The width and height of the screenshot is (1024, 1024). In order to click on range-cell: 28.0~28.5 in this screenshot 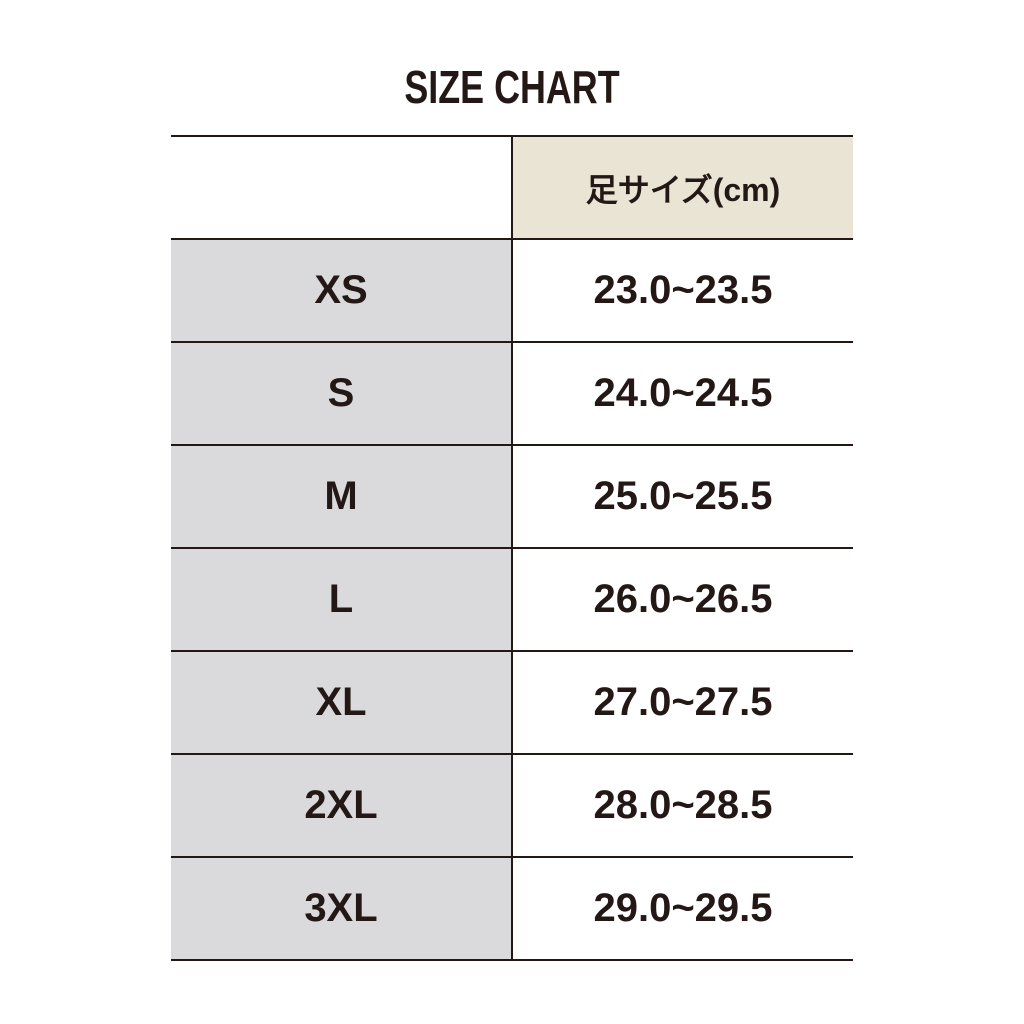, I will do `click(682, 805)`.